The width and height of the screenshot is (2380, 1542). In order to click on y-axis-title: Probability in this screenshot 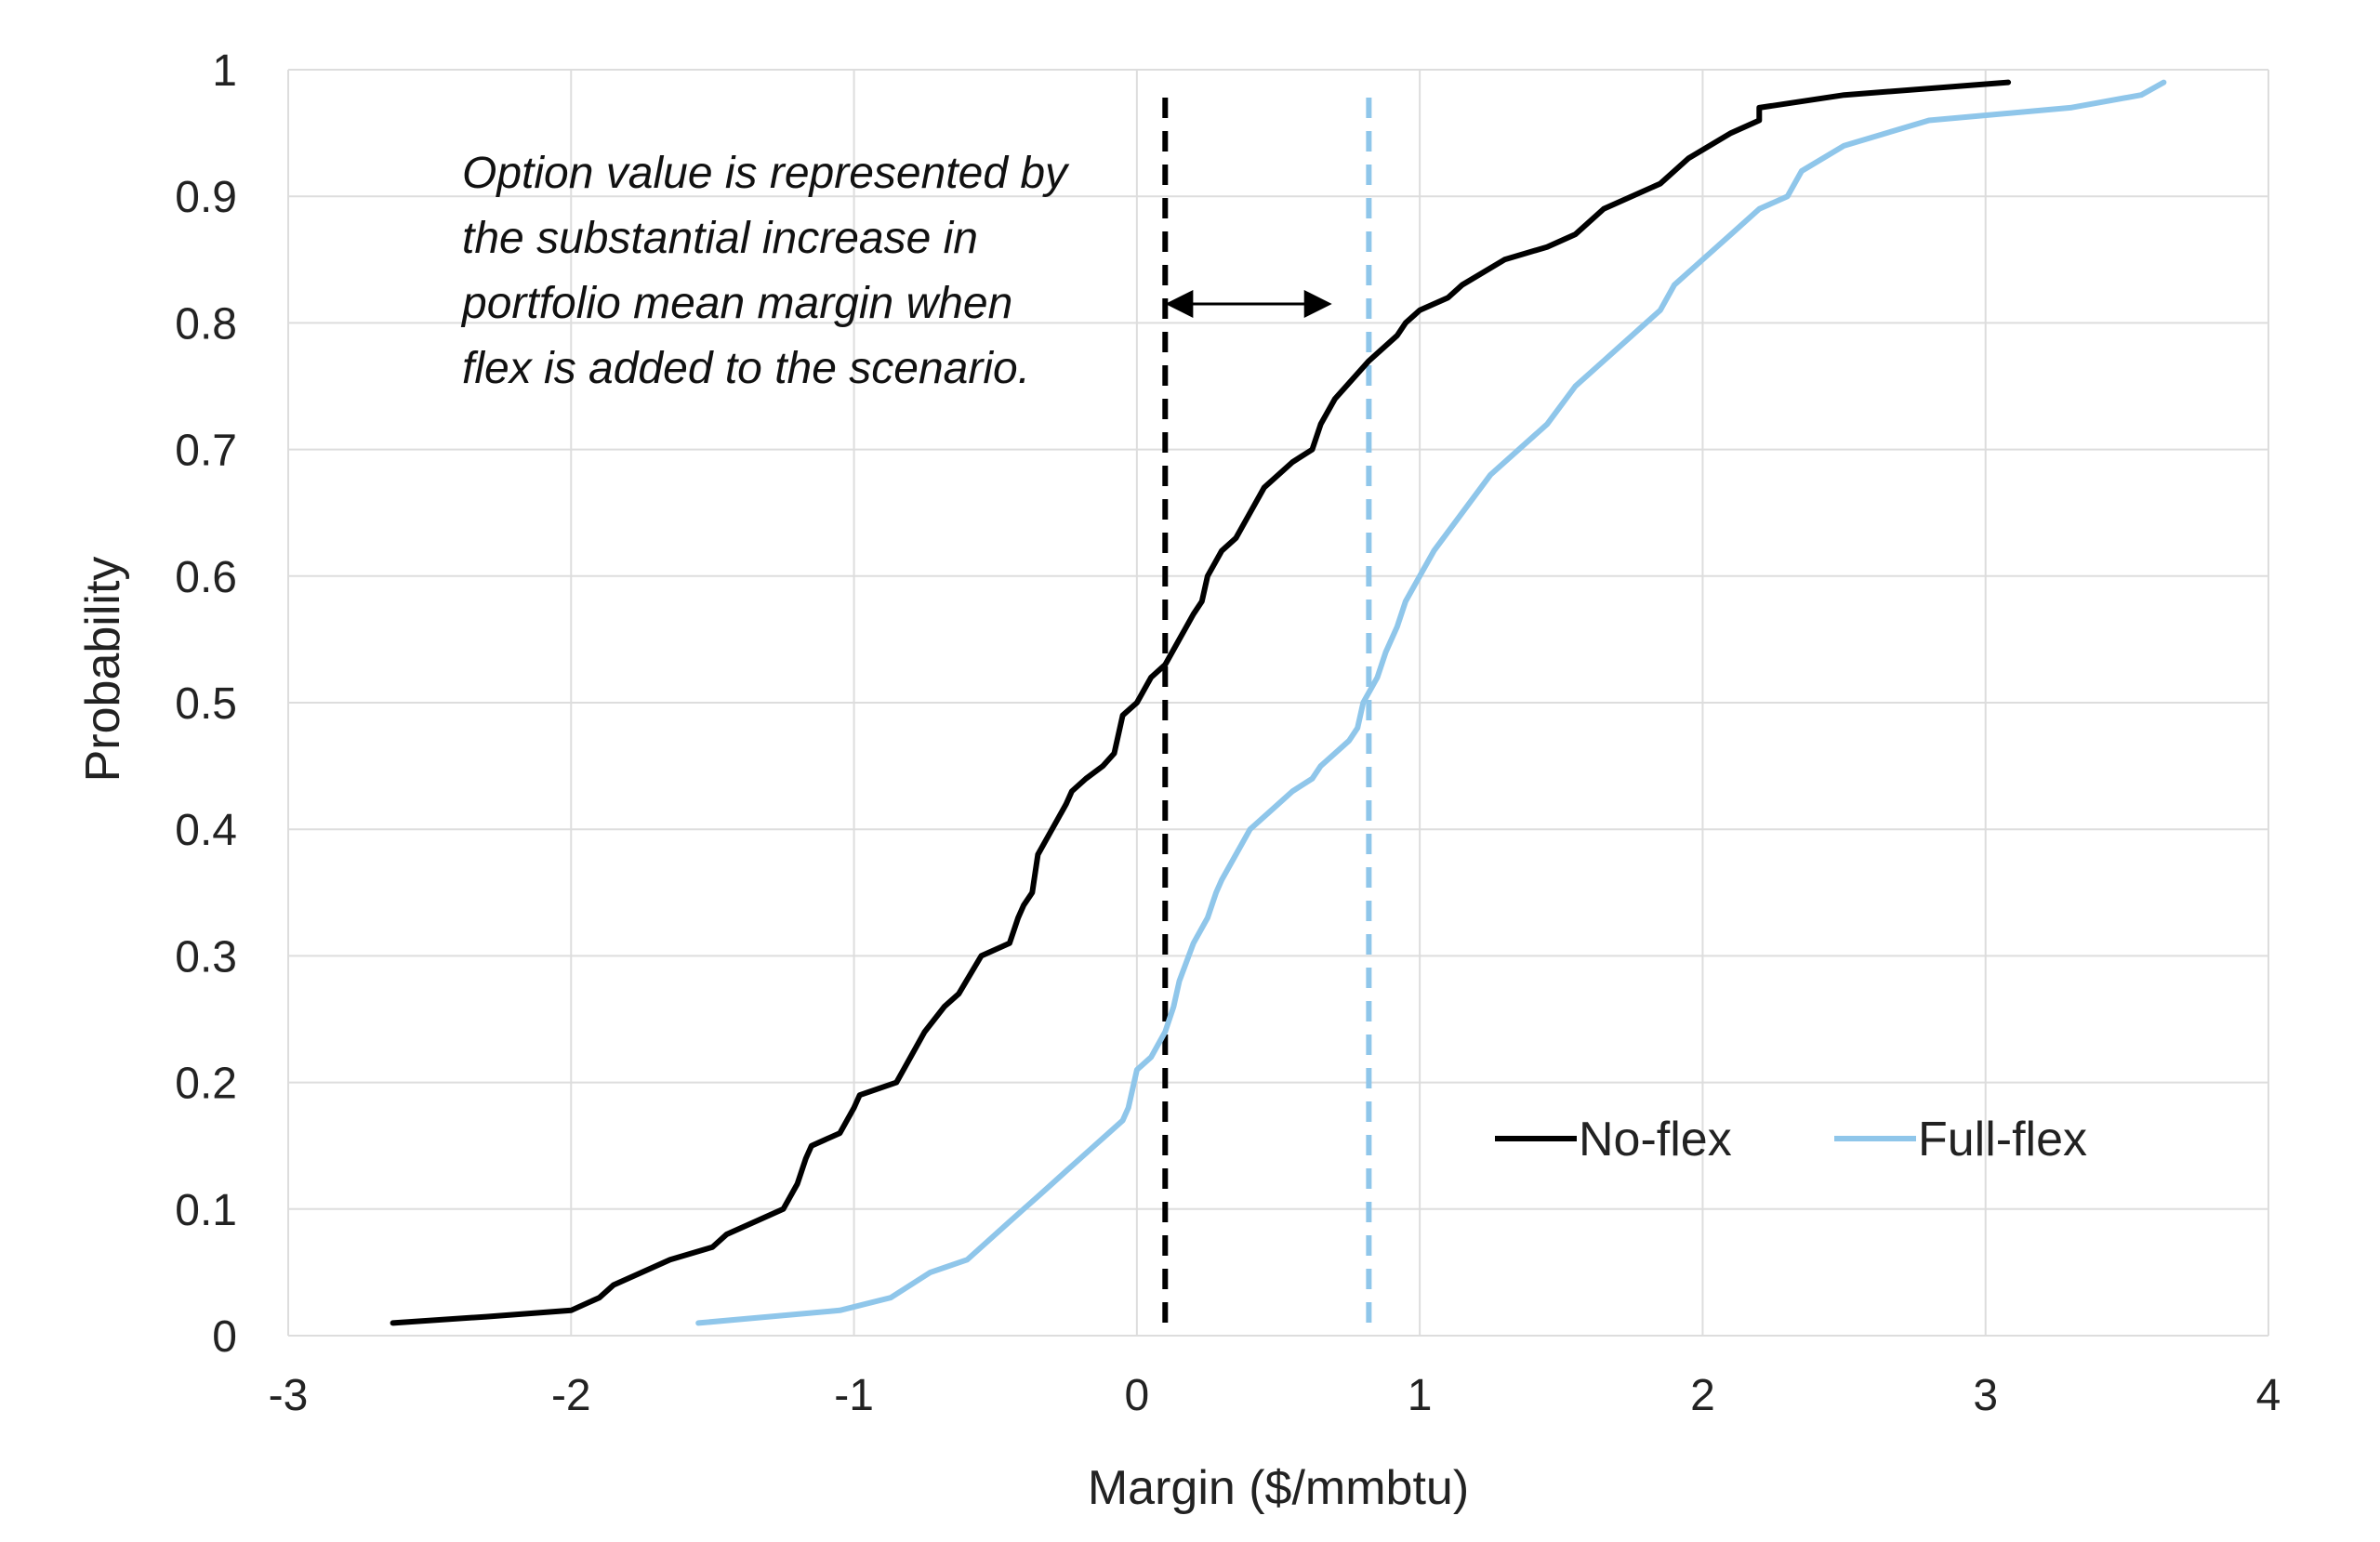, I will do `click(103, 670)`.